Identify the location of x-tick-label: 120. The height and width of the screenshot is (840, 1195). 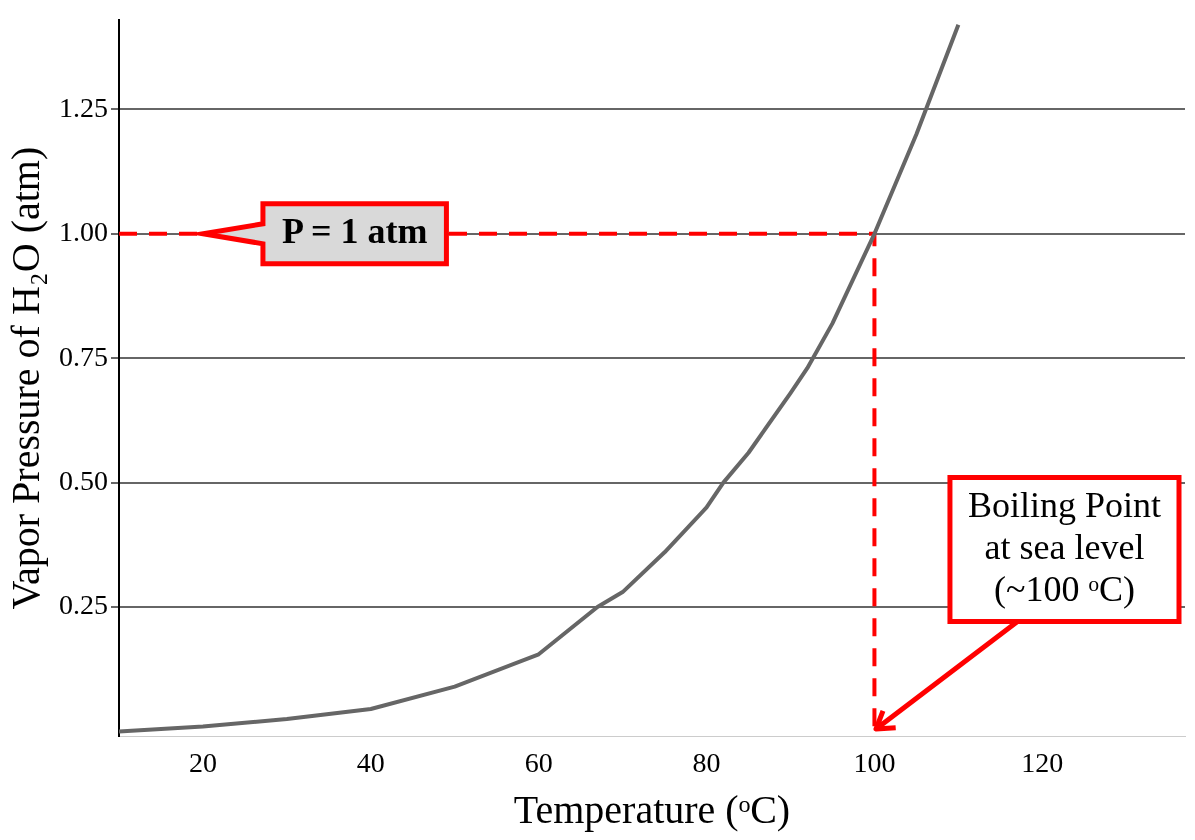
(1042, 762).